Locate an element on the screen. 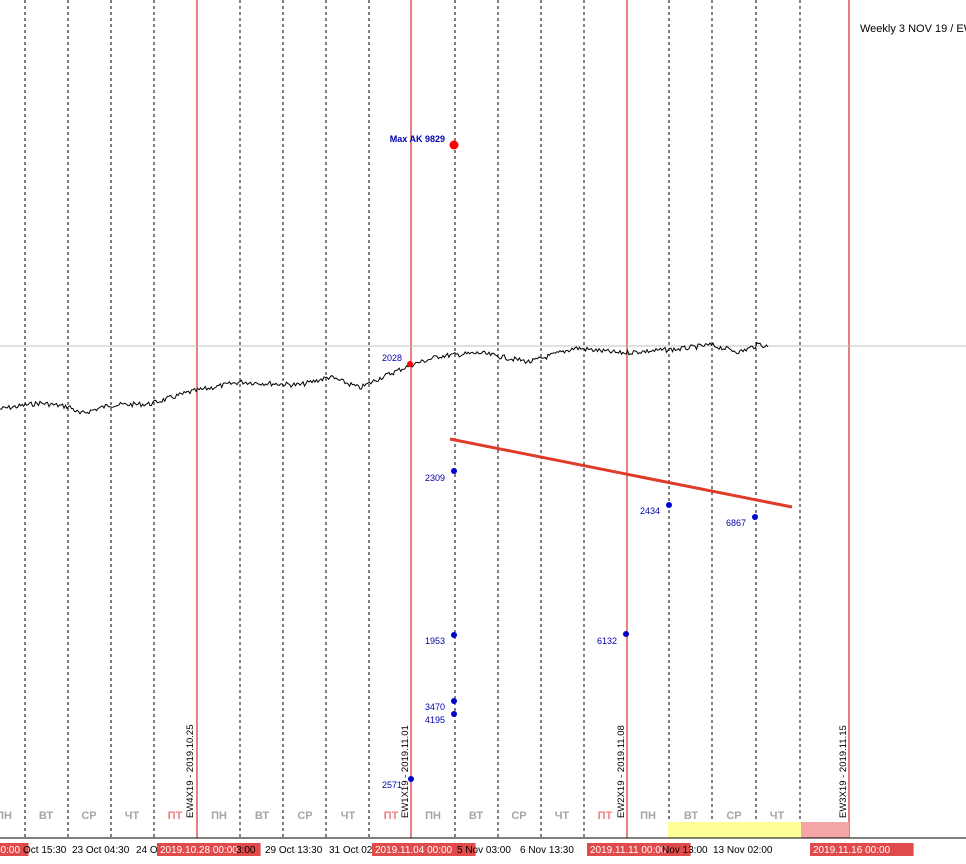  marker-label: 2309 is located at coordinates (435, 478).